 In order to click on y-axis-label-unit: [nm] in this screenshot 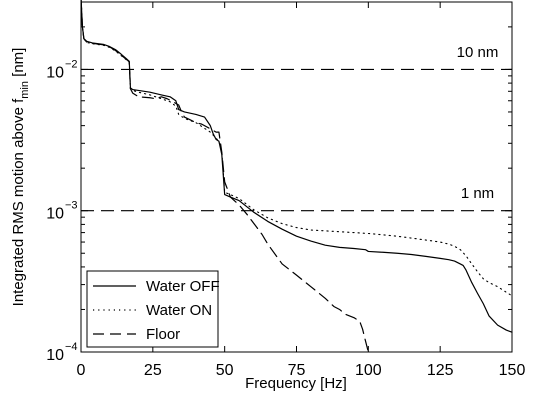, I will do `click(18, 64)`.